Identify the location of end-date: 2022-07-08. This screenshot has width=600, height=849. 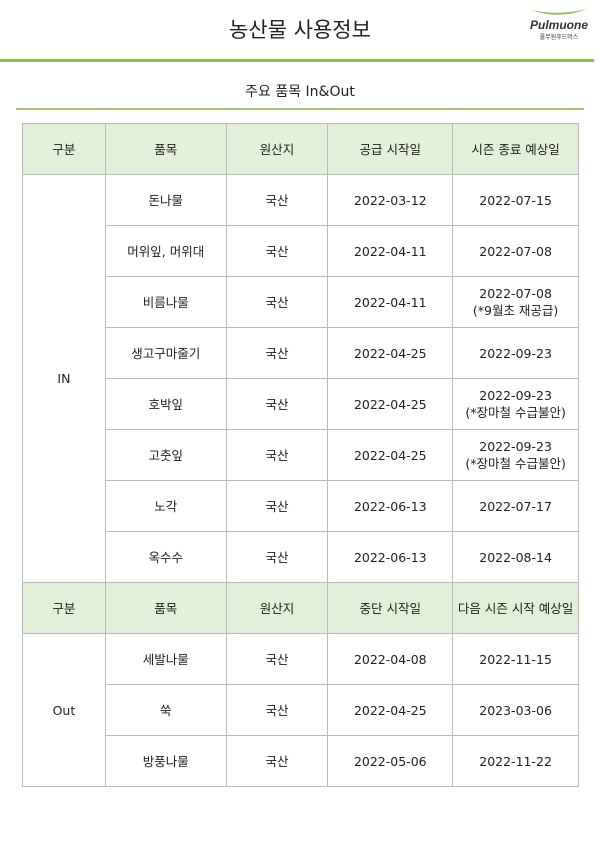
(515, 251).